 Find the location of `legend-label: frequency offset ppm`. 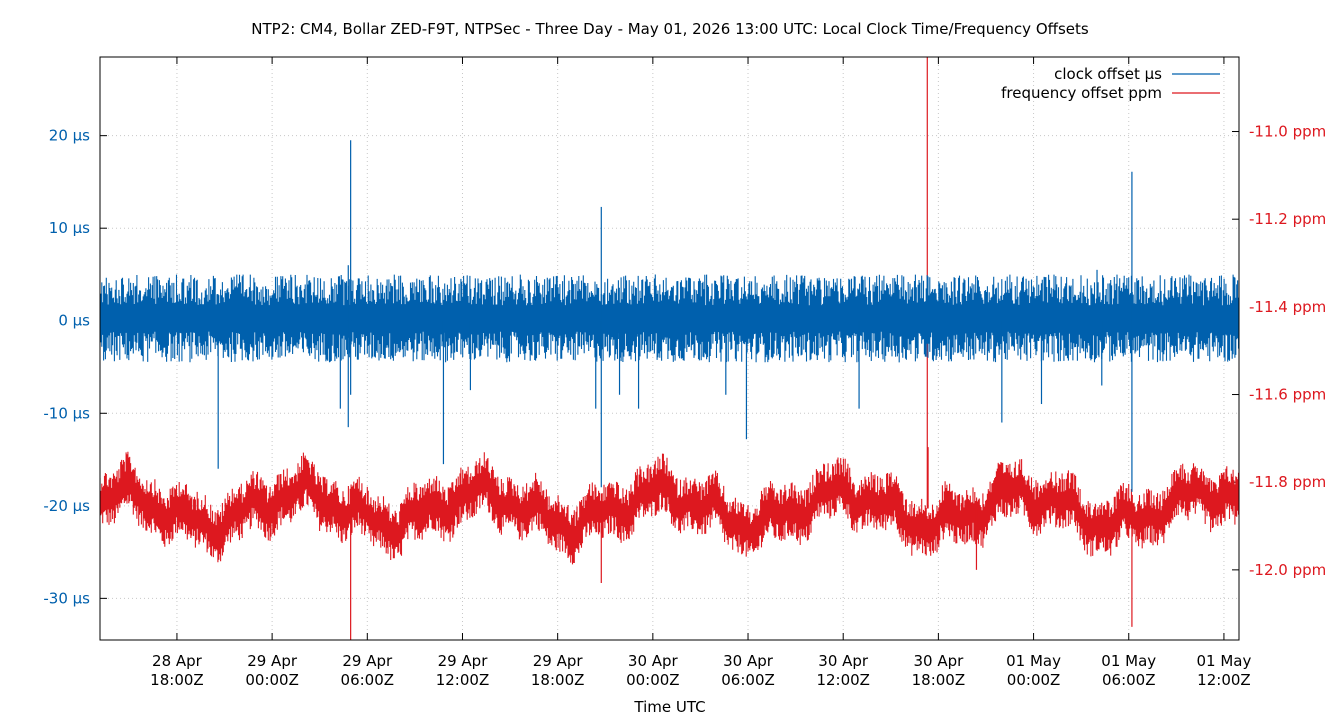

legend-label: frequency offset ppm is located at coordinates (1081, 93).